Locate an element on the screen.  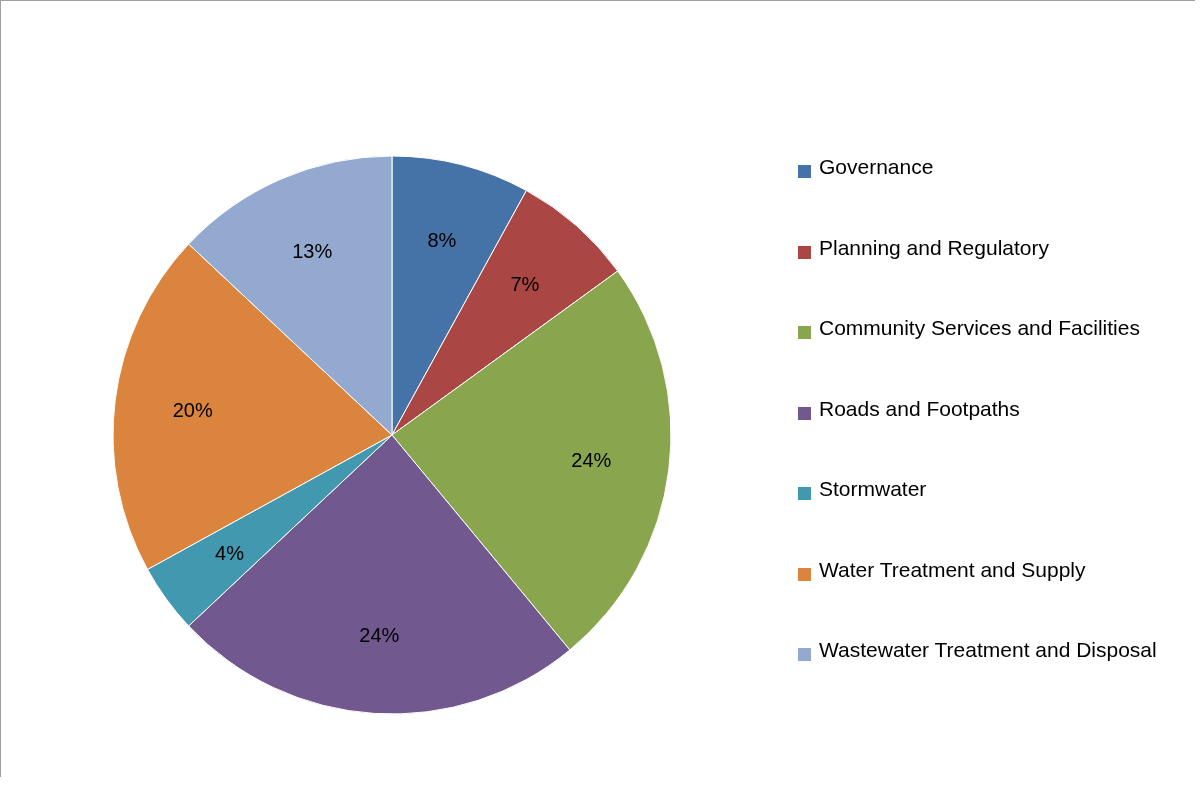
data-label: 7% is located at coordinates (525, 284).